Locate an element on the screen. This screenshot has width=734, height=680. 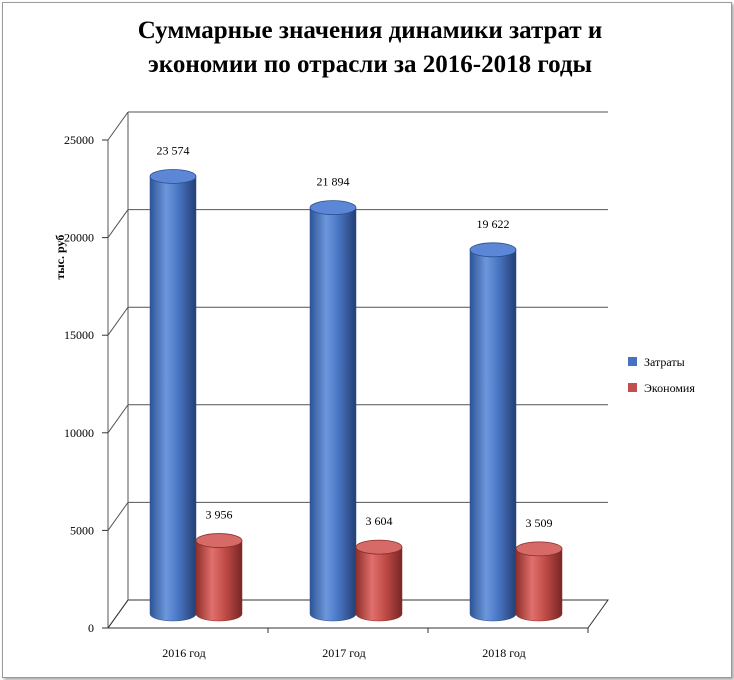
data-label: 3 604 is located at coordinates (379, 521).